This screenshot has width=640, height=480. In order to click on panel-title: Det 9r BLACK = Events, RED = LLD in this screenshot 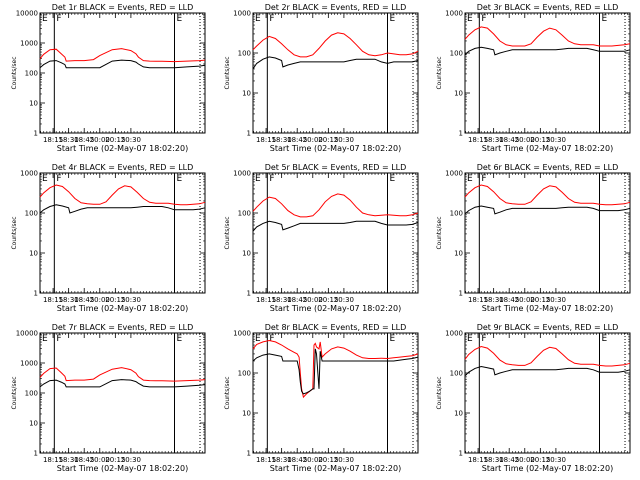, I will do `click(548, 327)`.